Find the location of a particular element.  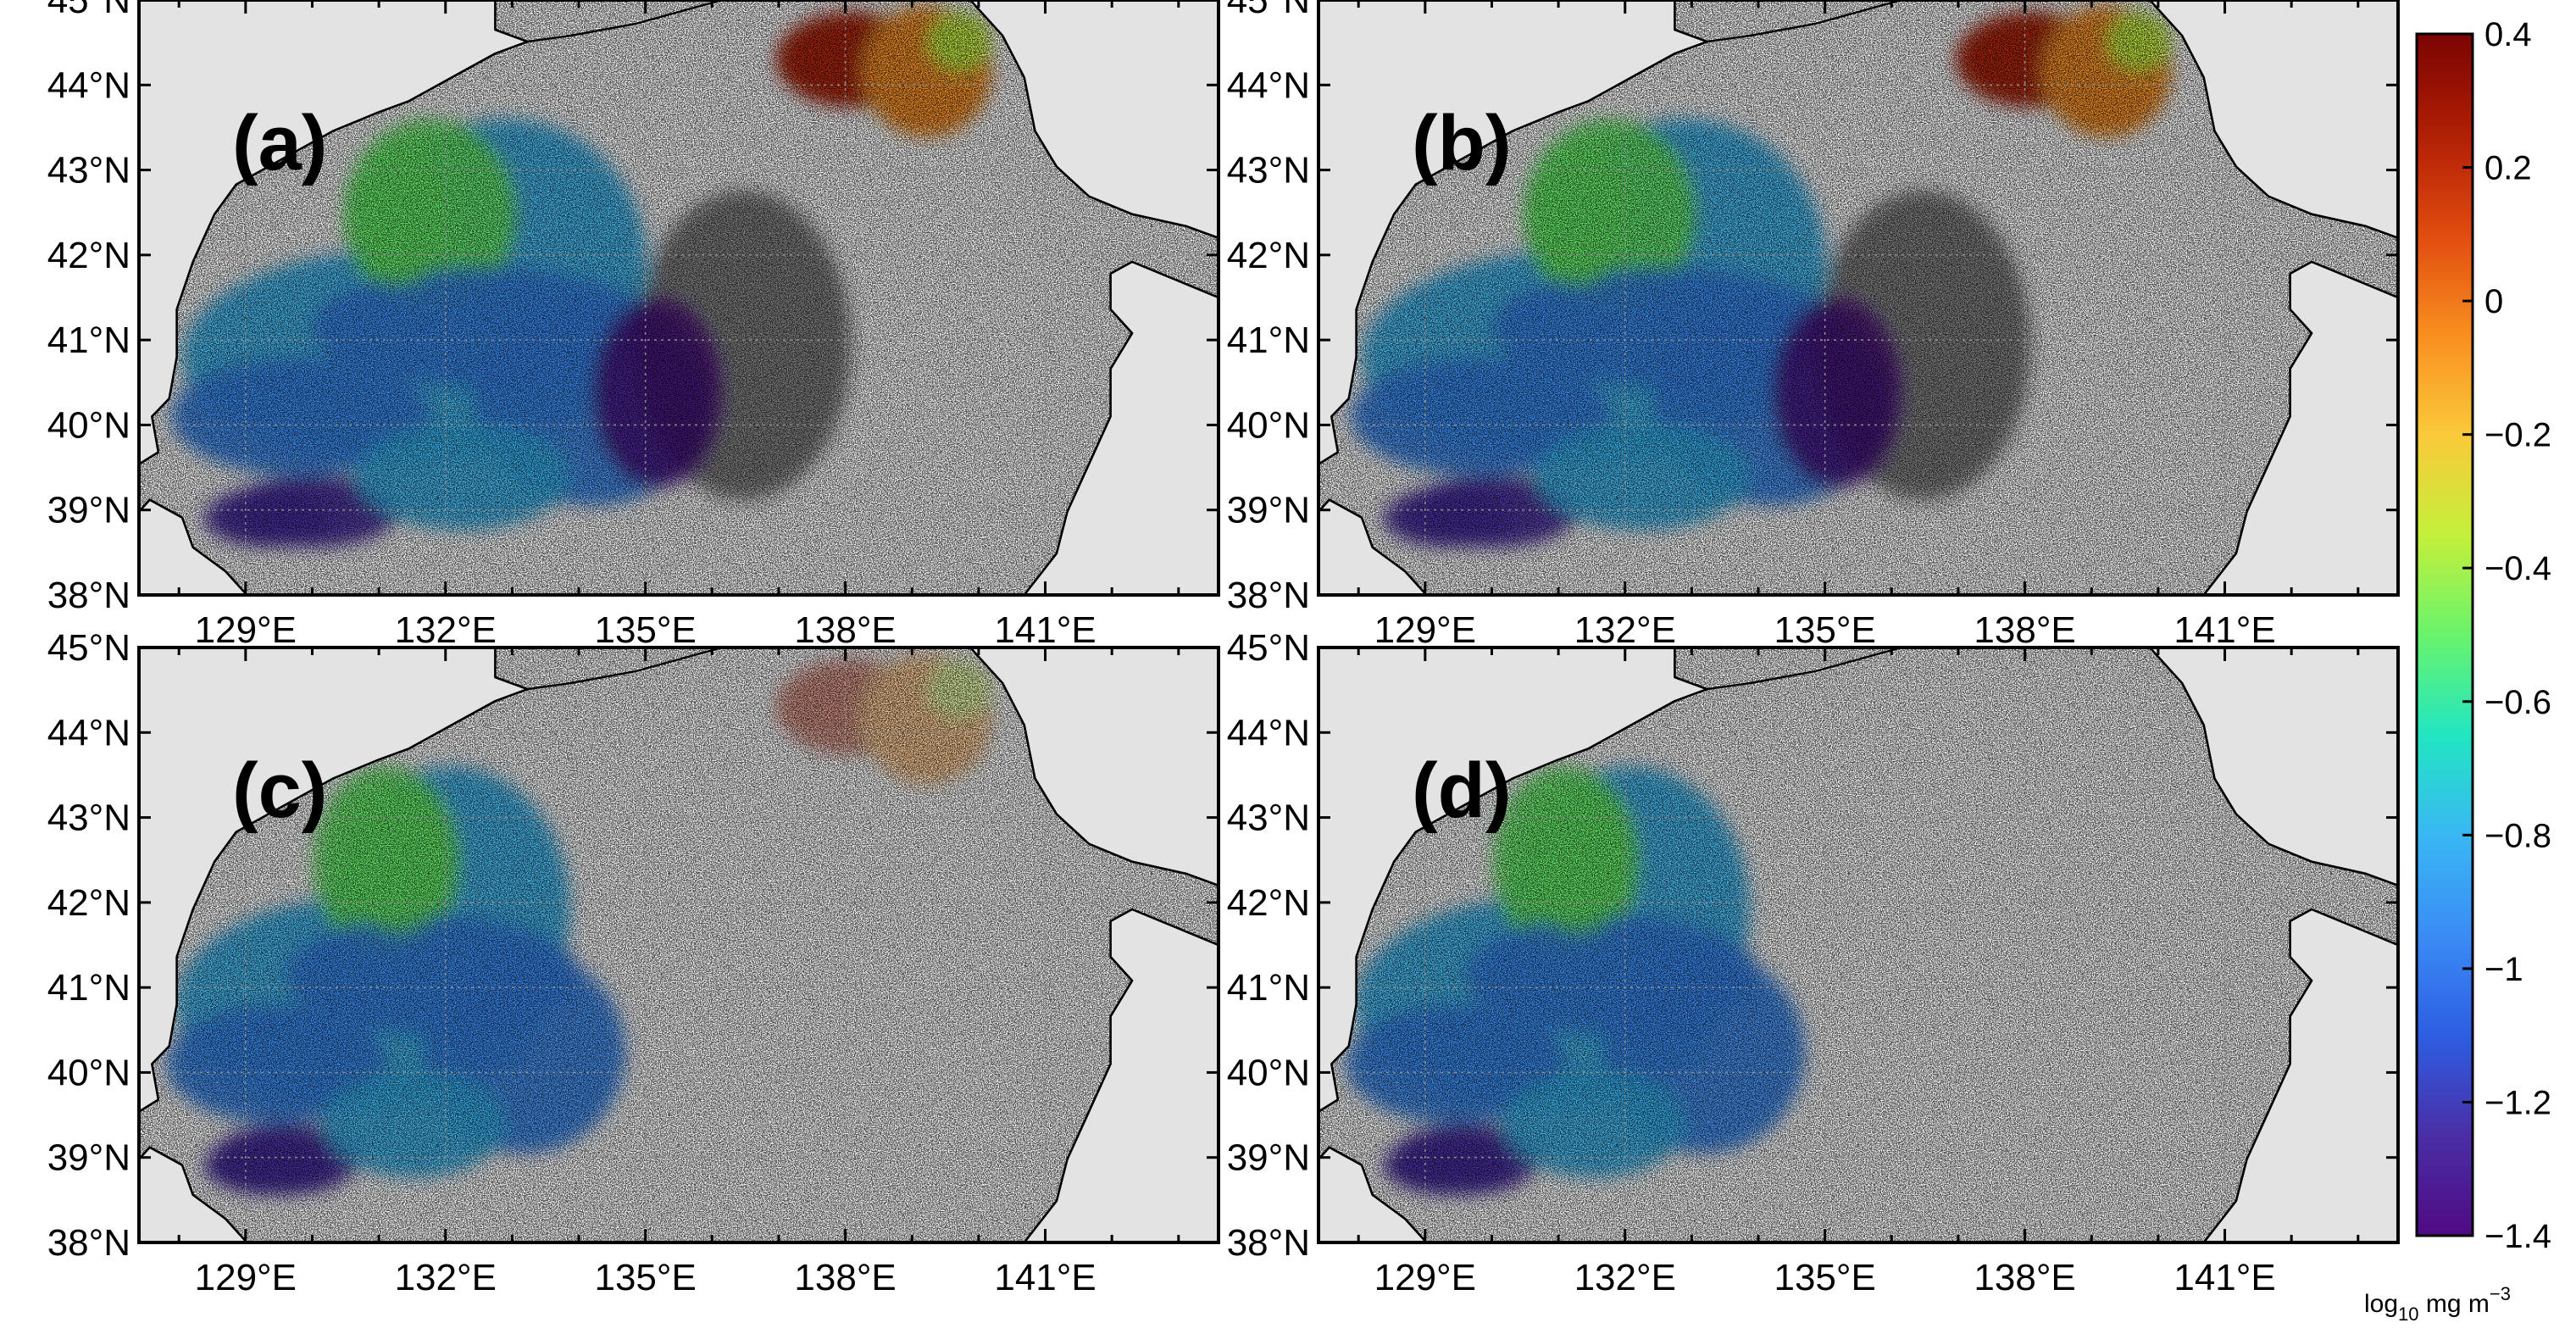

panel-label: (b) is located at coordinates (1461, 143).